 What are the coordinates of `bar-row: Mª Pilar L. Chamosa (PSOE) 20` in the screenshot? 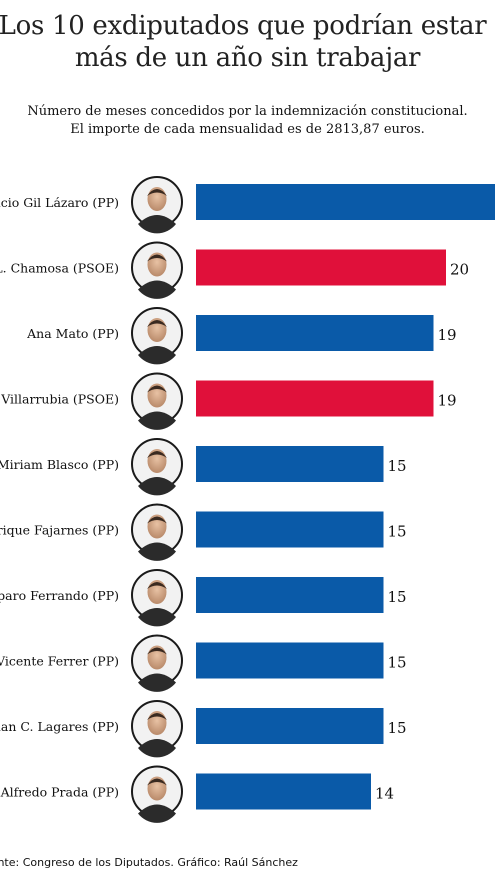 It's located at (234, 270).